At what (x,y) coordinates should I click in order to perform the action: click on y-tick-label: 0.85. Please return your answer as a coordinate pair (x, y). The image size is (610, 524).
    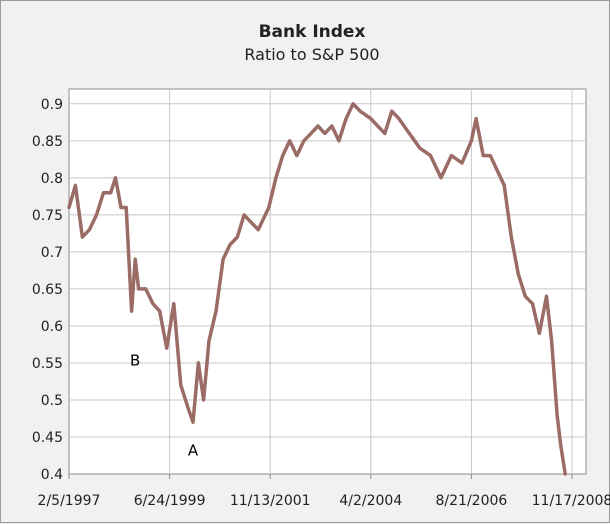
    Looking at the image, I should click on (47, 142).